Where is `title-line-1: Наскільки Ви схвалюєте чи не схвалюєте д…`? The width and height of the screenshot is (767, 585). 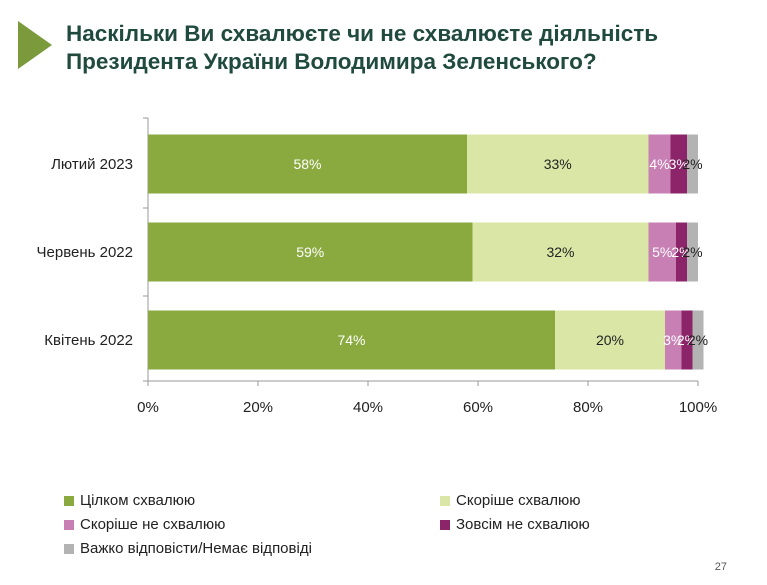 title-line-1: Наскільки Ви схвалюєте чи не схвалюєте д… is located at coordinates (362, 33).